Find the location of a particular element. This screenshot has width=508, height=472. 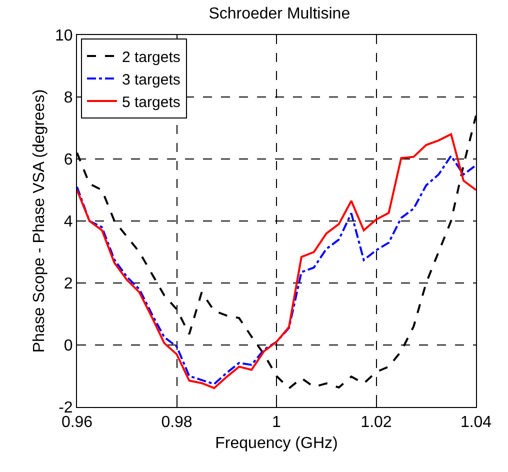

y-tick-label: 10 is located at coordinates (64, 36).